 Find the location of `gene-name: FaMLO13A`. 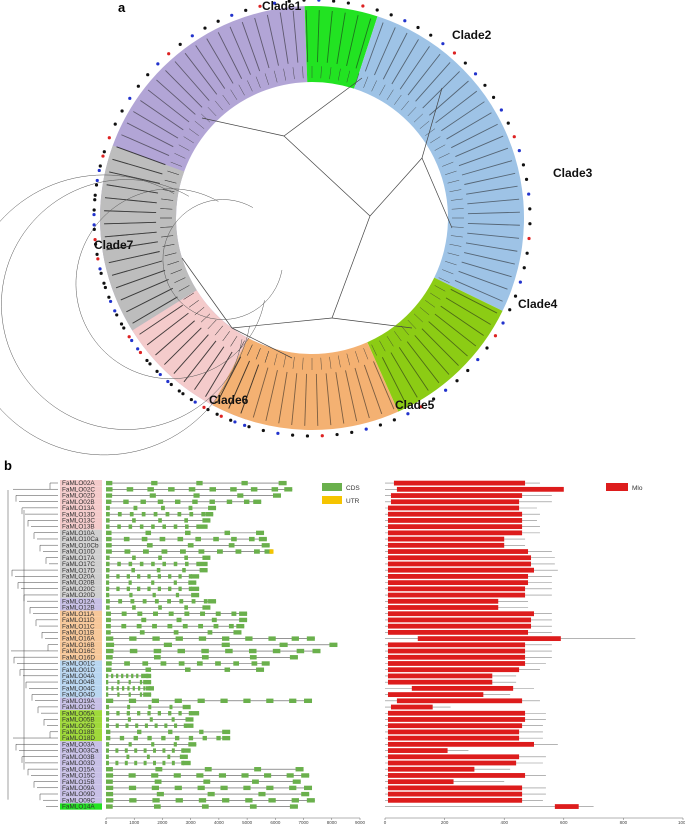

gene-name: FaMLO13A is located at coordinates (78, 508).